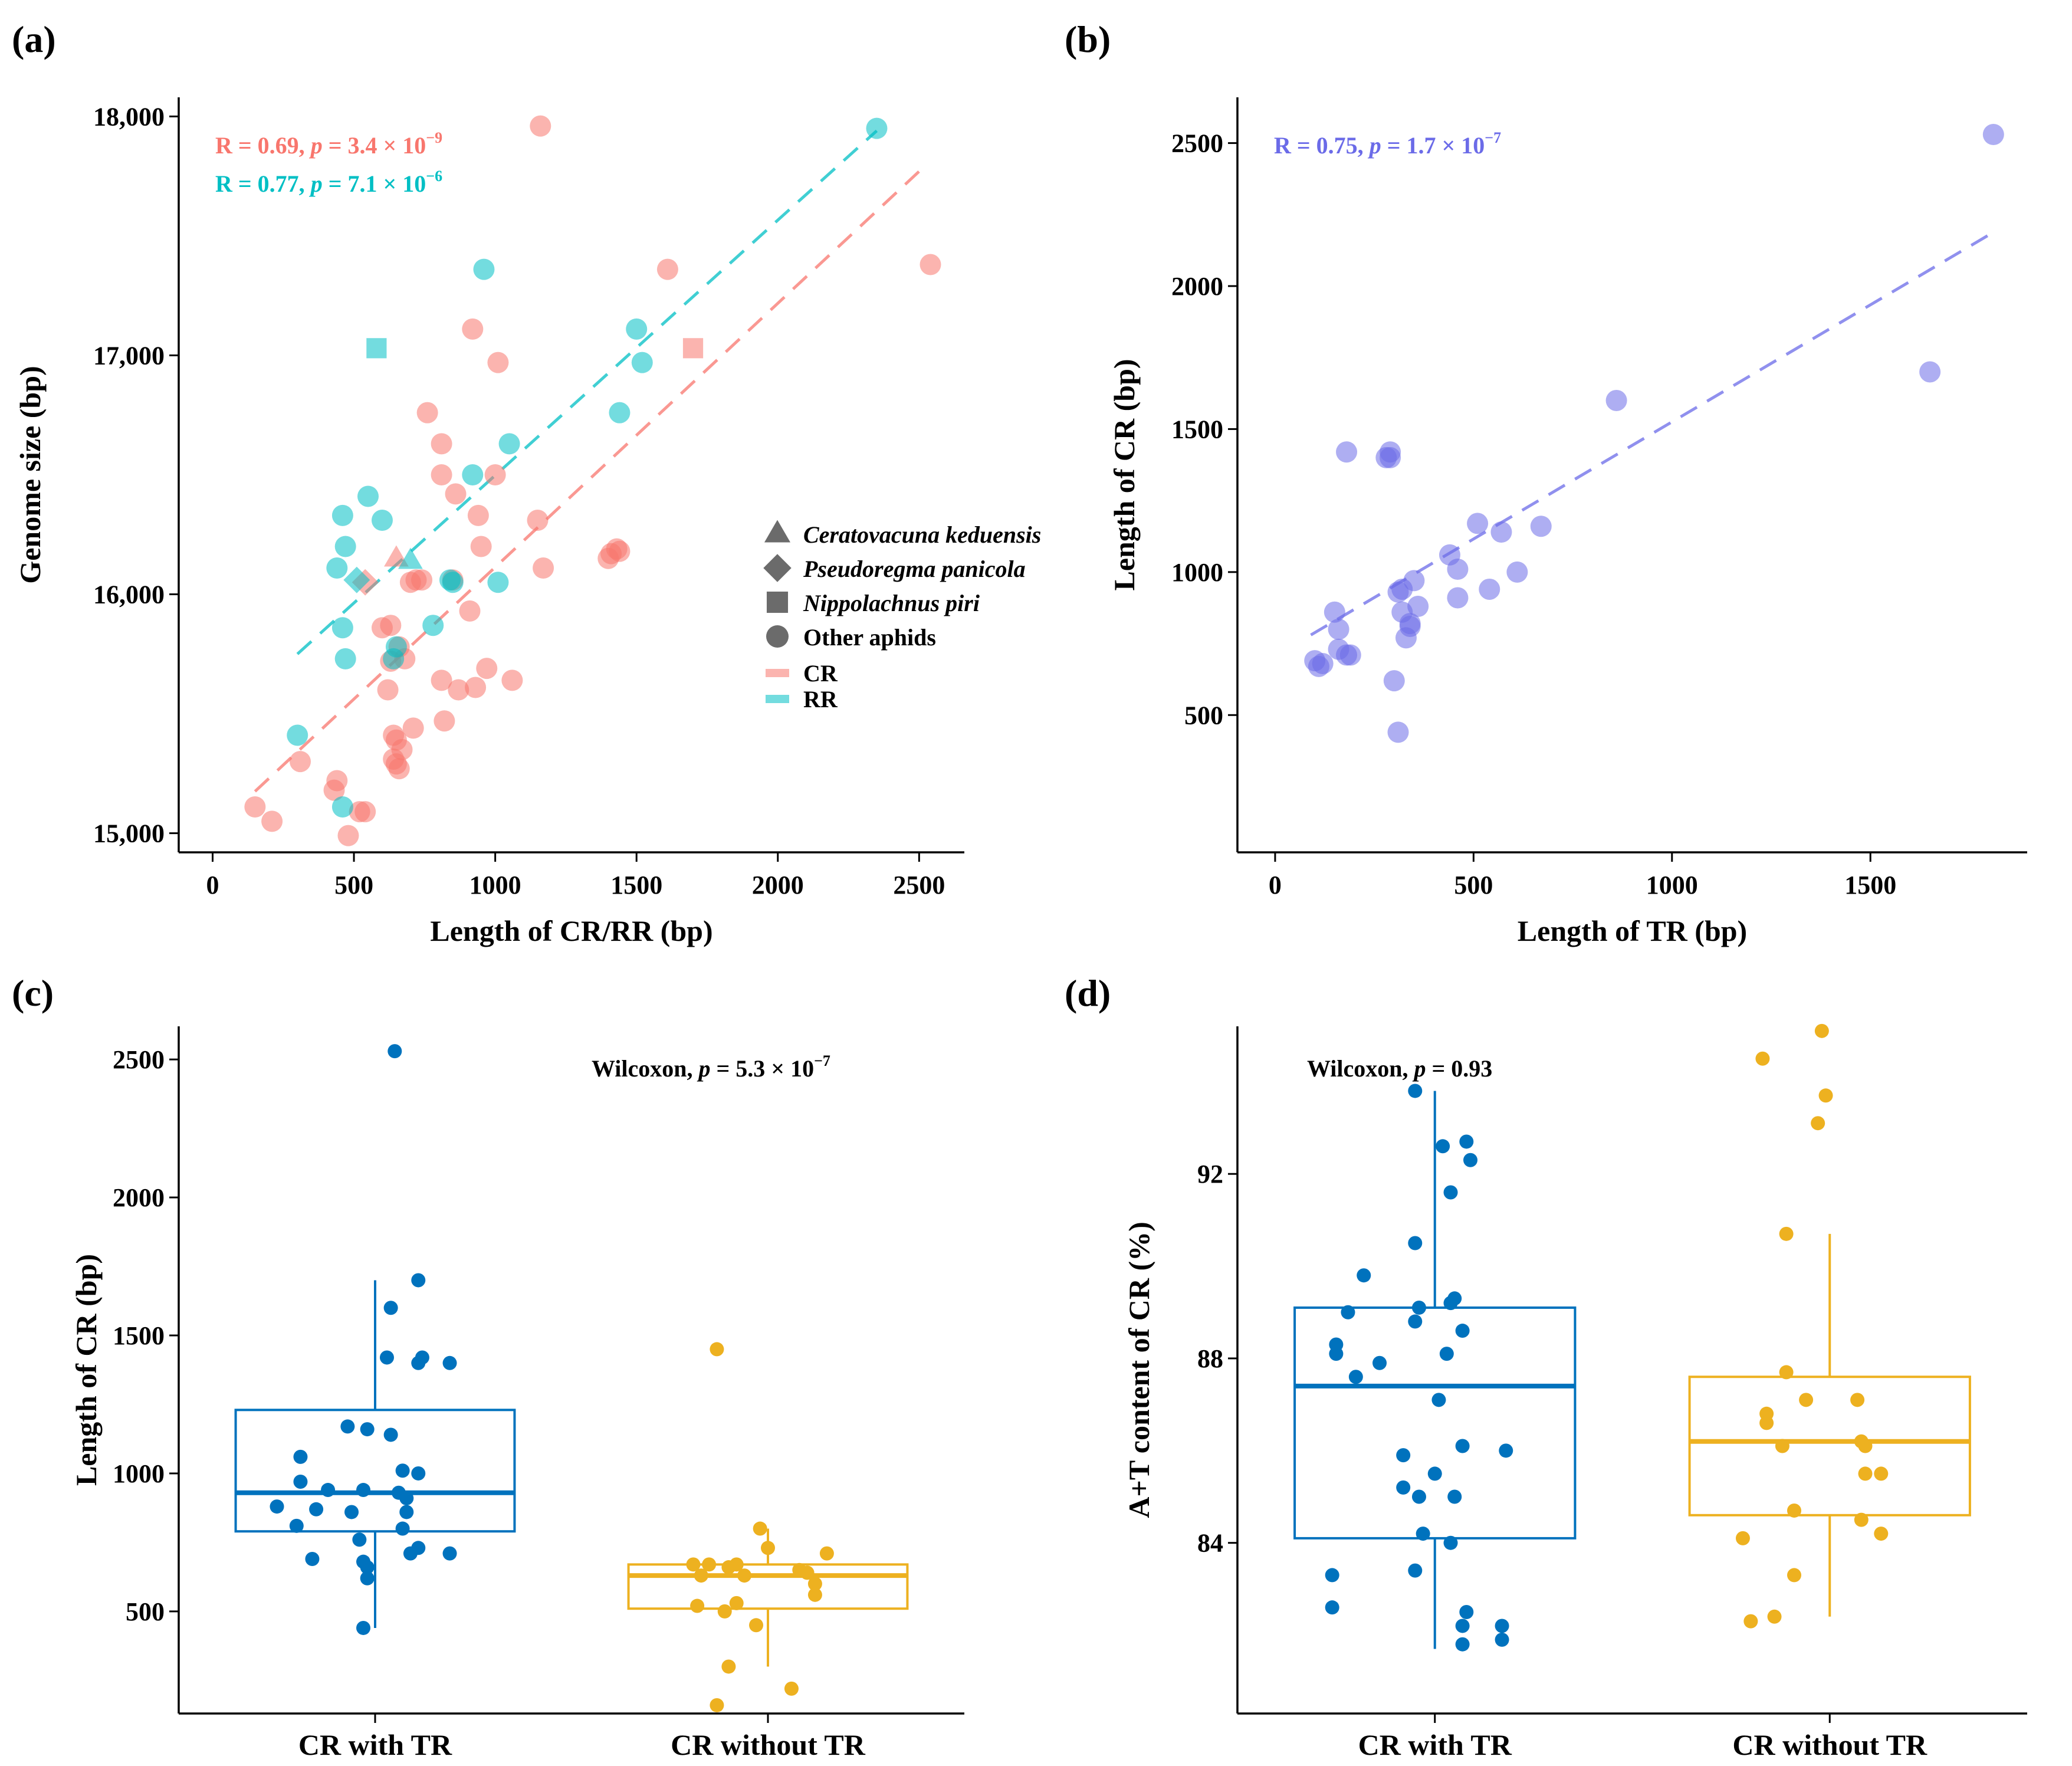 The image size is (2072, 1766). Describe the element at coordinates (777, 531) in the screenshot. I see `legend-key-triangle` at that location.